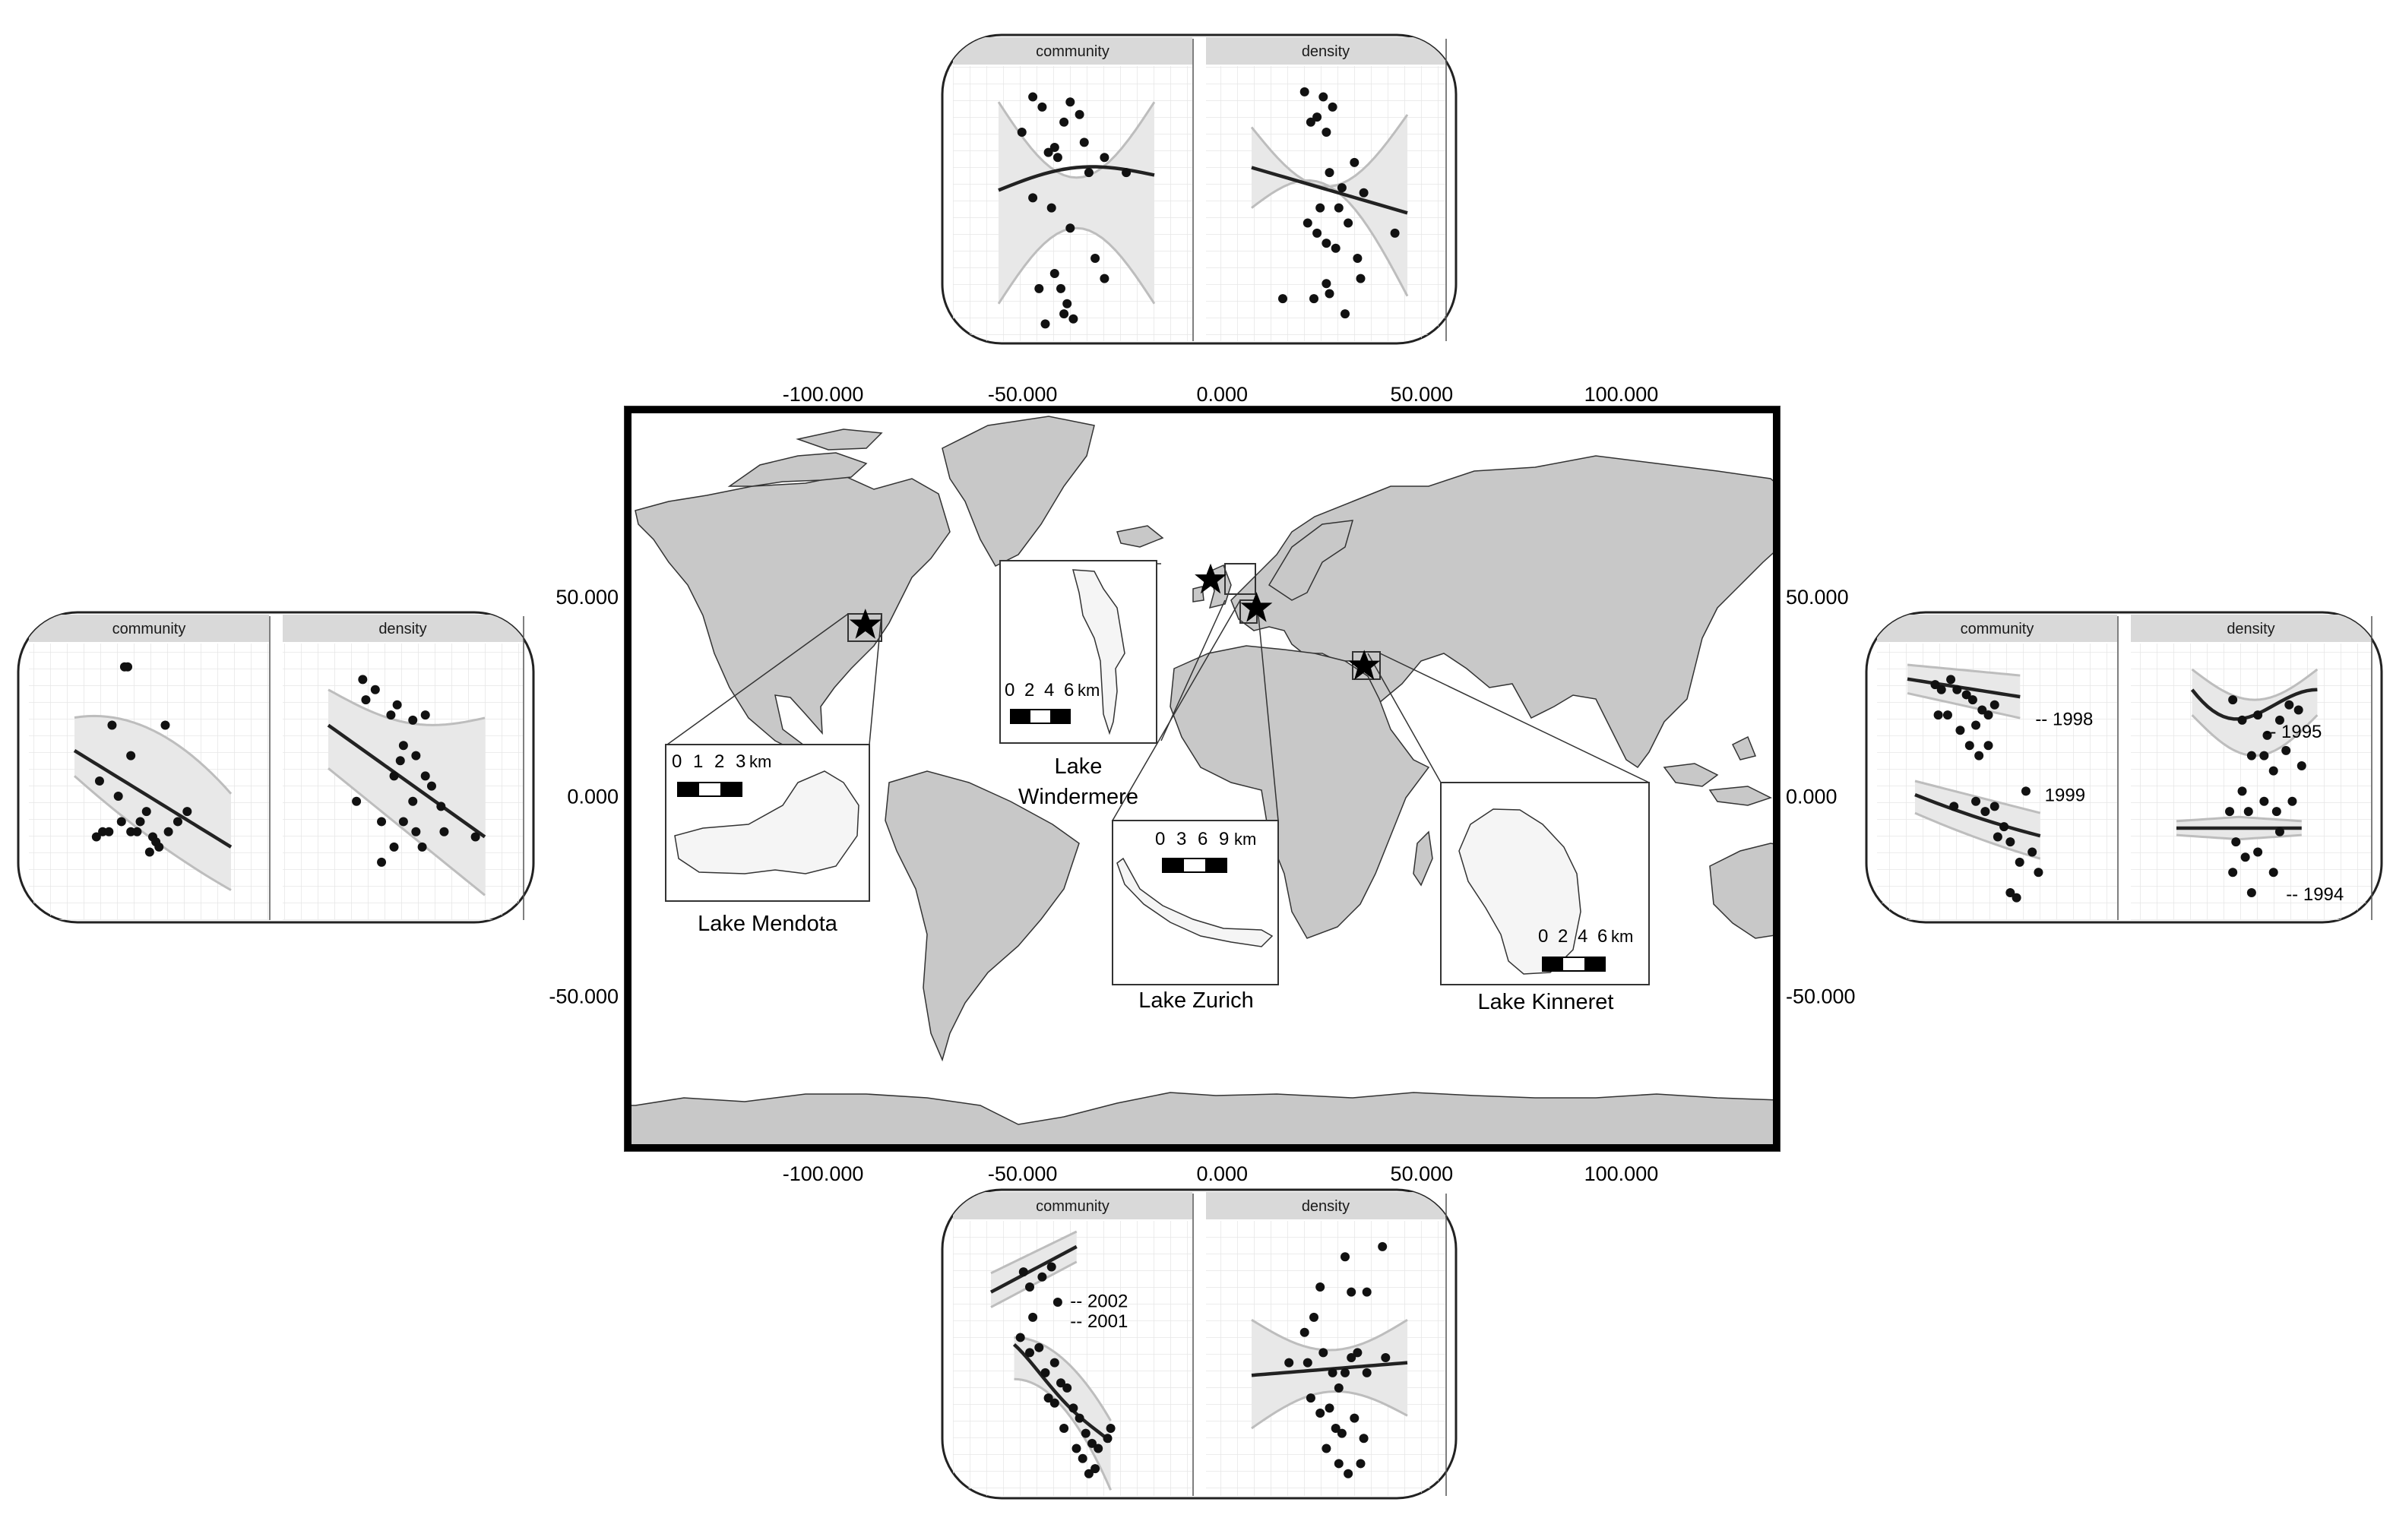 Image resolution: width=2393 pixels, height=1540 pixels. I want to click on axis-bar-left, so click(628, 778).